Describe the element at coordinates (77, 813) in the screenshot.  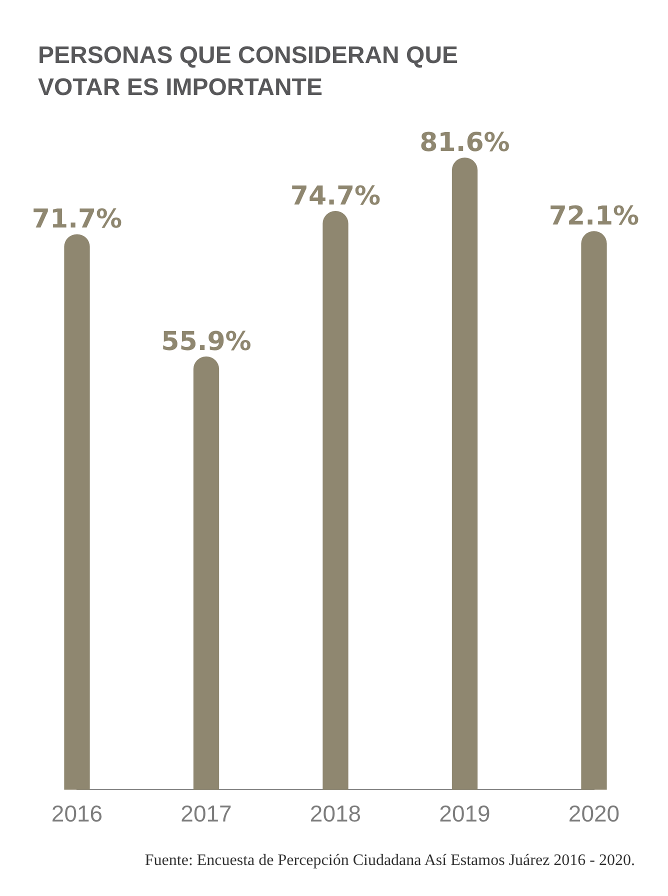
I see `x-tick-label: 2016` at that location.